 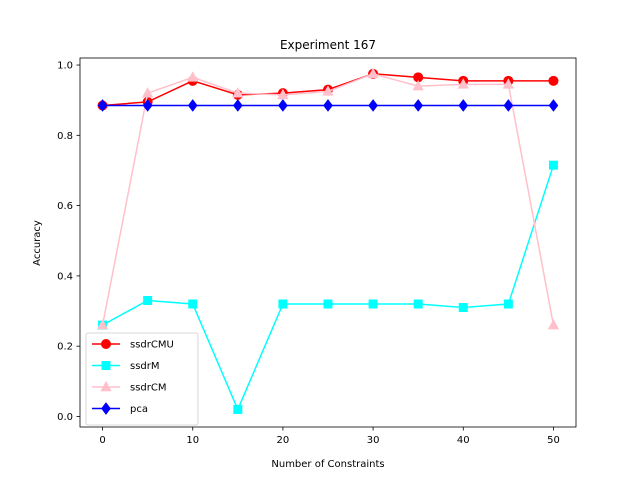 I want to click on y-tick-label: 0.8, so click(x=65, y=136).